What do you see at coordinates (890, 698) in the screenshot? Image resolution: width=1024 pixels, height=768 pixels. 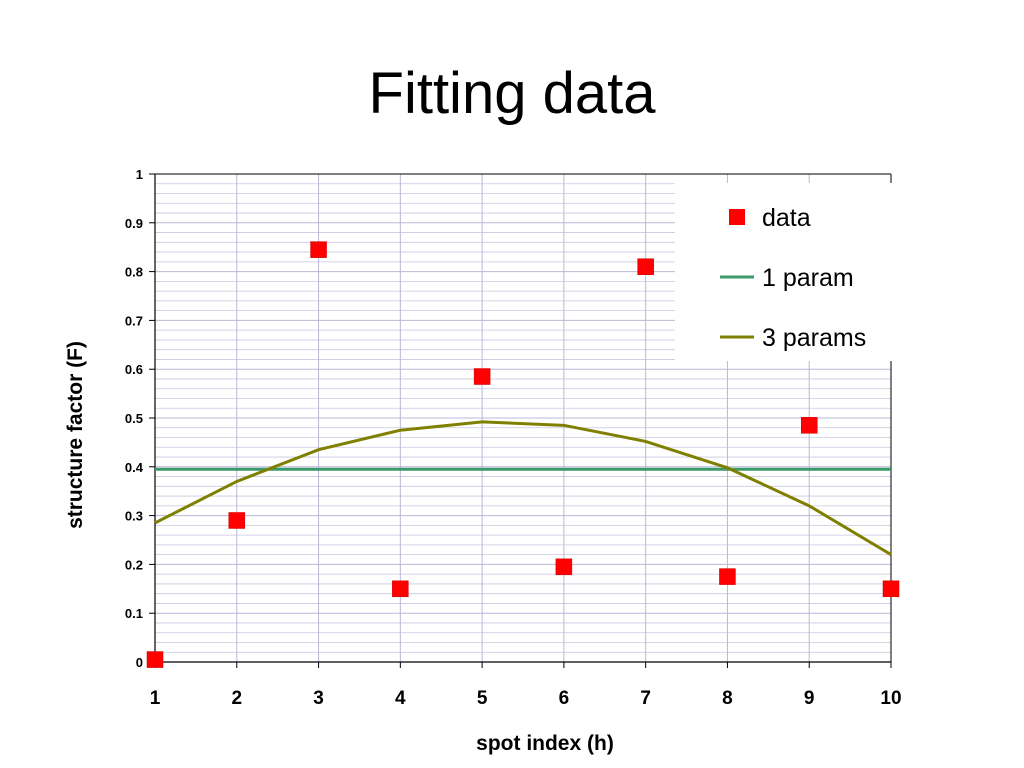 I see `x-tick-label: 10` at bounding box center [890, 698].